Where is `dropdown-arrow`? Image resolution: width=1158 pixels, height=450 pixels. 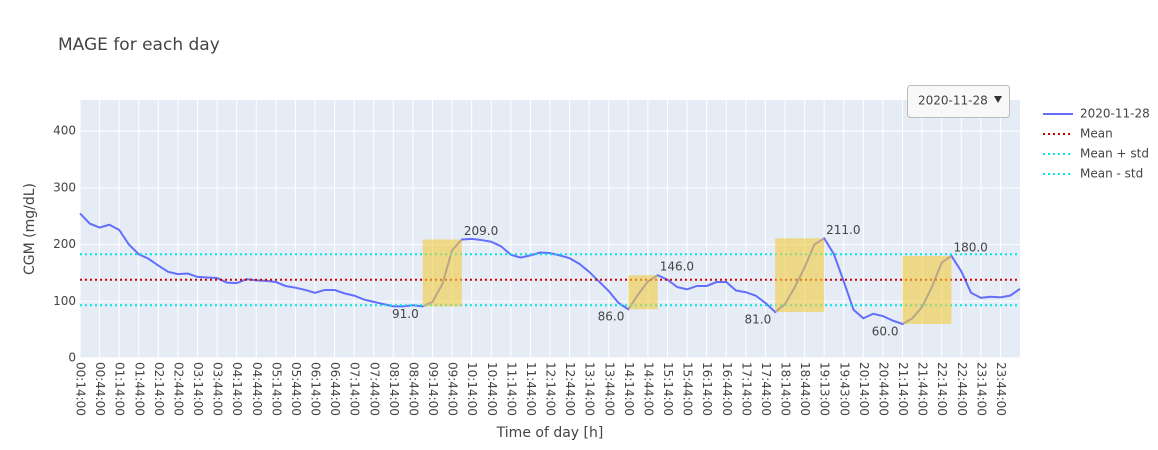
dropdown-arrow is located at coordinates (998, 99).